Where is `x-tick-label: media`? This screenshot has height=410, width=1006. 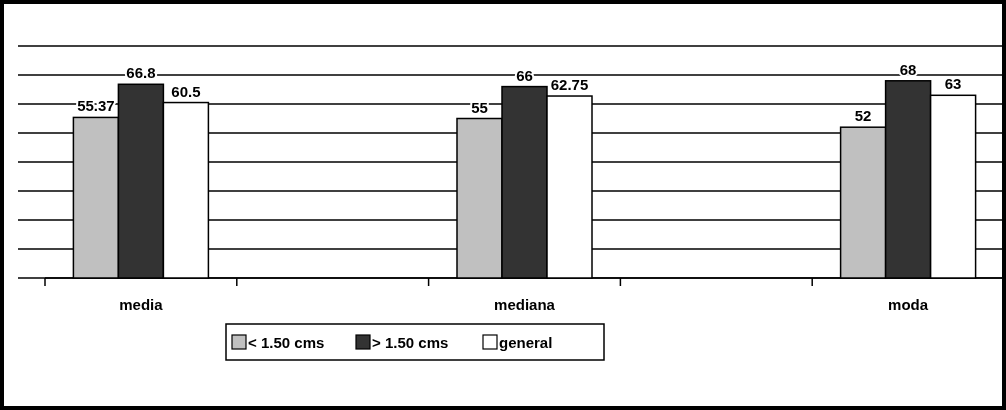 x-tick-label: media is located at coordinates (141, 304).